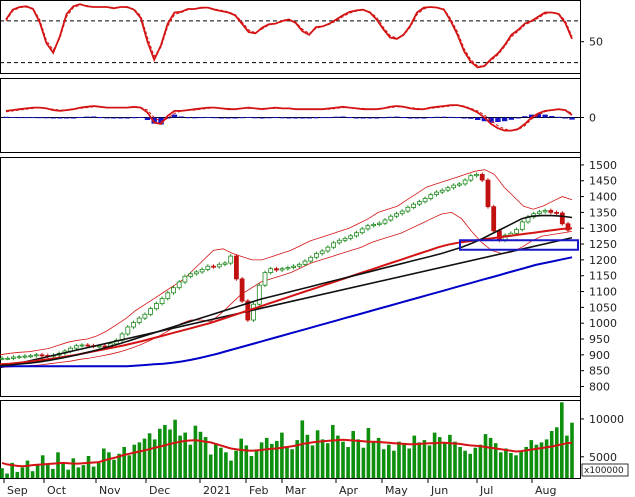  Describe the element at coordinates (217, 490) in the screenshot. I see `x-tick-label: 2021` at that location.